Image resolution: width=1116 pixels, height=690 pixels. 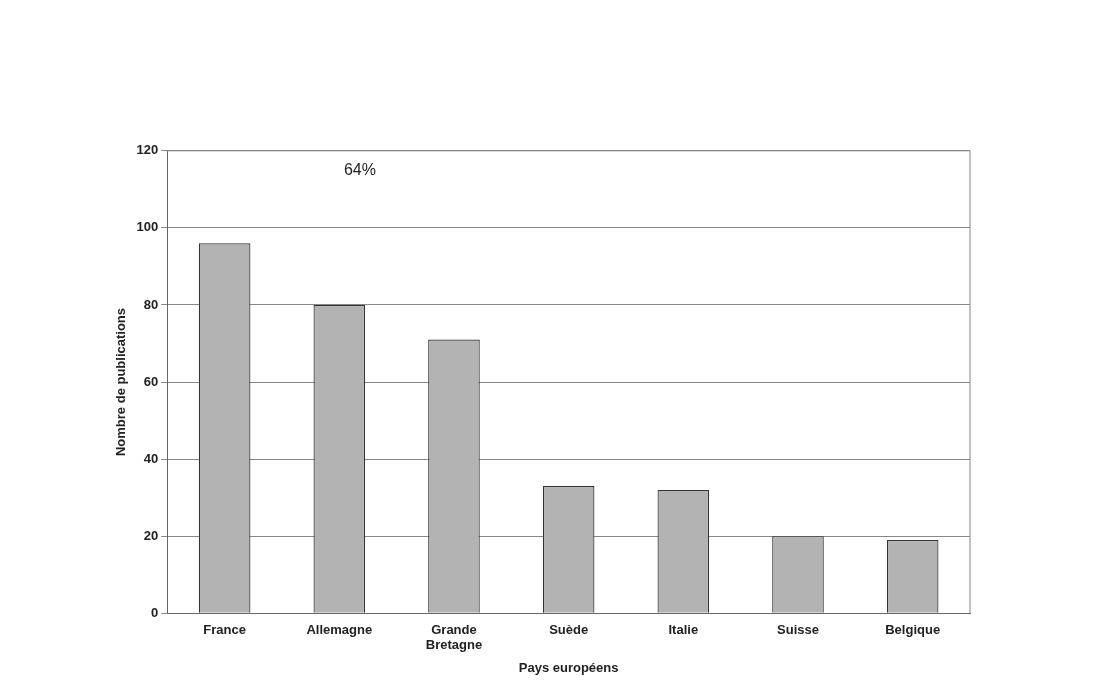 What do you see at coordinates (683, 629) in the screenshot?
I see `x-tick-label: Italie` at bounding box center [683, 629].